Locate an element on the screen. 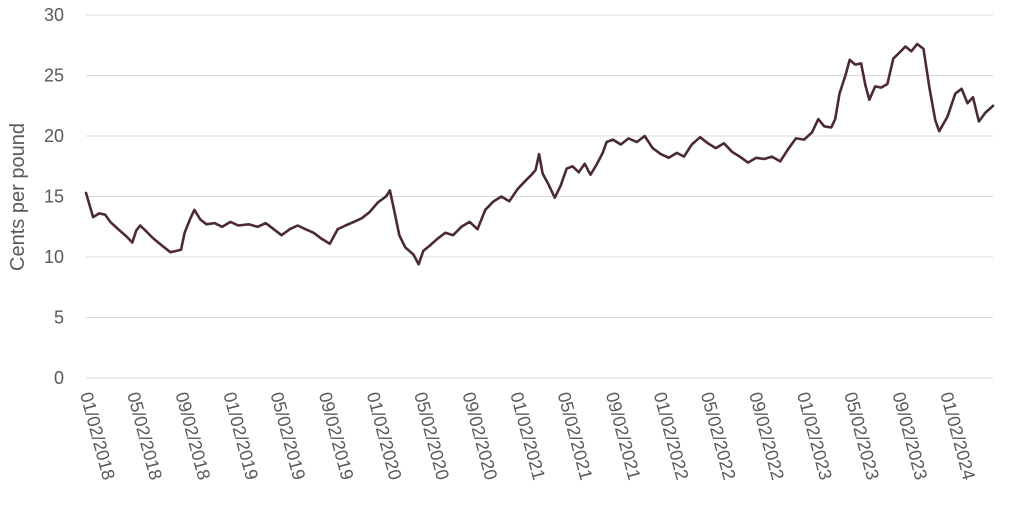 The width and height of the screenshot is (1009, 522). x-tick-label: 01/02/2021 is located at coordinates (527, 436).